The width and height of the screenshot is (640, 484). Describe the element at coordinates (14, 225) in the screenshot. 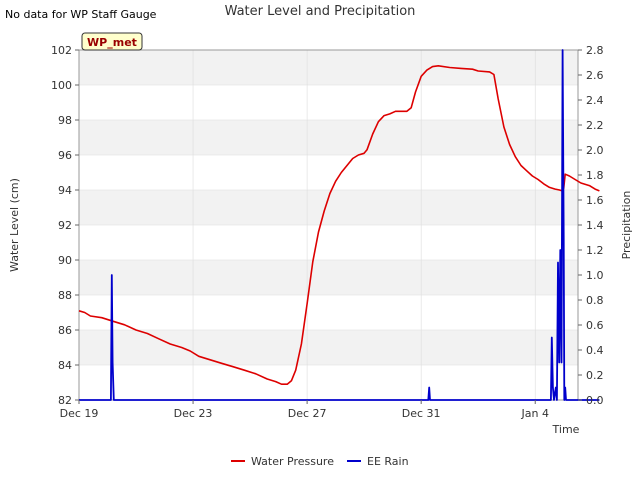

I see `y-axis-label: Water Level (cm)` at that location.